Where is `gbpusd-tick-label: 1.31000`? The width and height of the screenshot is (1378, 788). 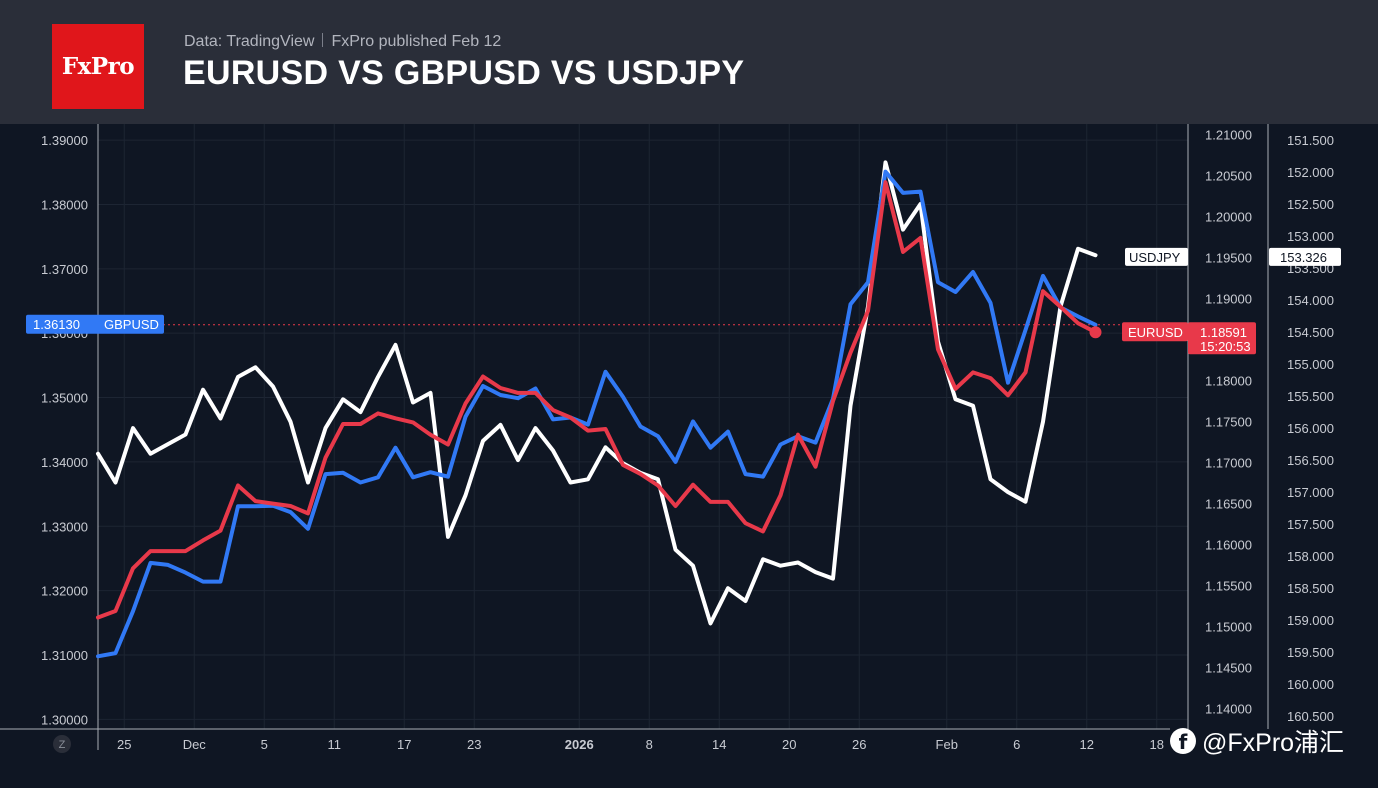 gbpusd-tick-label: 1.31000 is located at coordinates (64, 655).